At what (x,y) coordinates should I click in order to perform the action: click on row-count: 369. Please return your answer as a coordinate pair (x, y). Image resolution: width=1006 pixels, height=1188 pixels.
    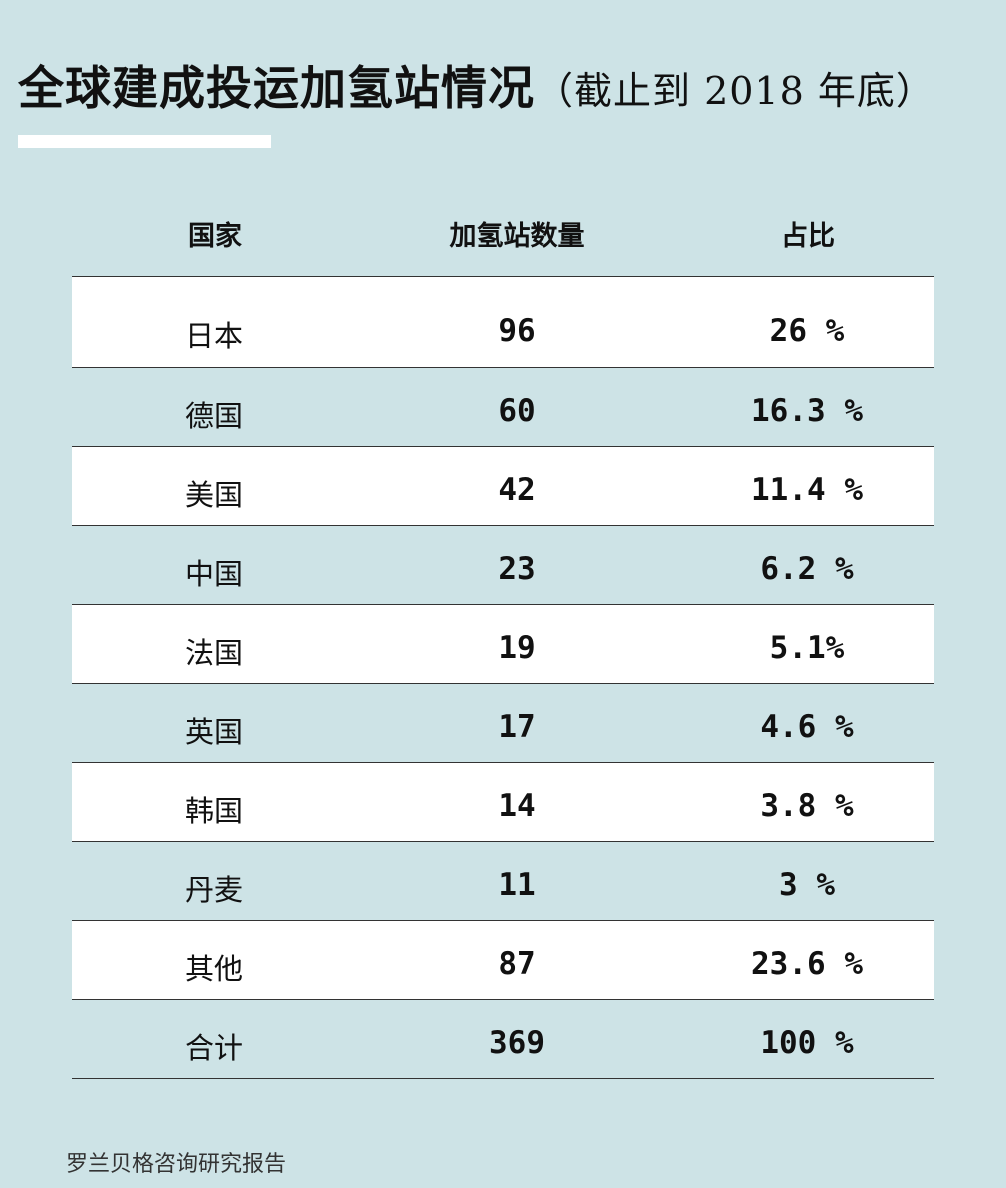
    Looking at the image, I should click on (517, 1043).